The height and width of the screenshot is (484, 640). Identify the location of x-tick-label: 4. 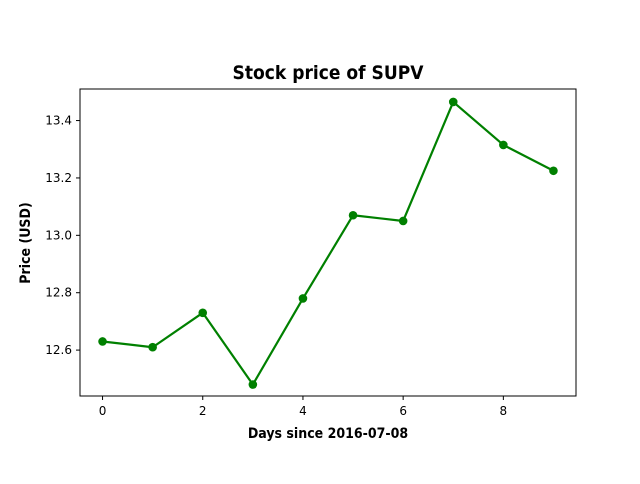
(303, 411).